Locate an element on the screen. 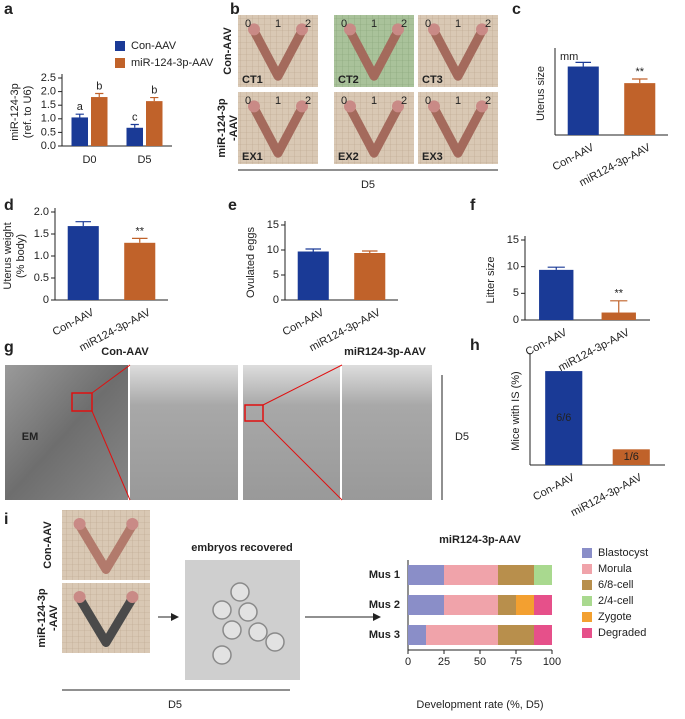 This screenshot has width=685, height=719. chart-title: miR124-3p-AAV is located at coordinates (480, 540).